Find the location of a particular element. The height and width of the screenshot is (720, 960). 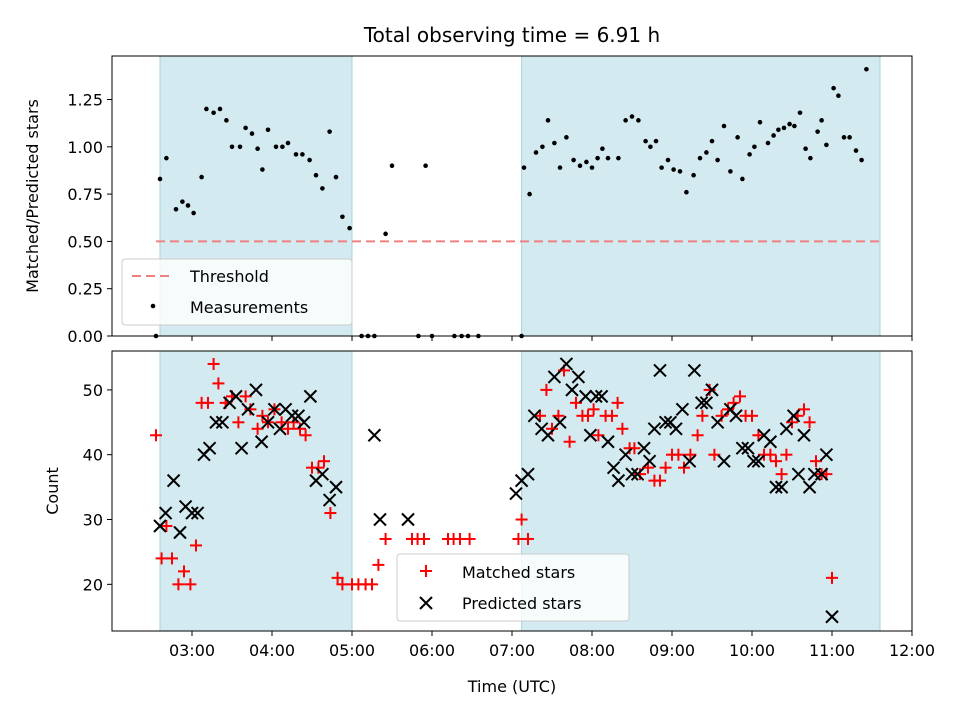

threshold-legend-label: Threshold is located at coordinates (229, 276).